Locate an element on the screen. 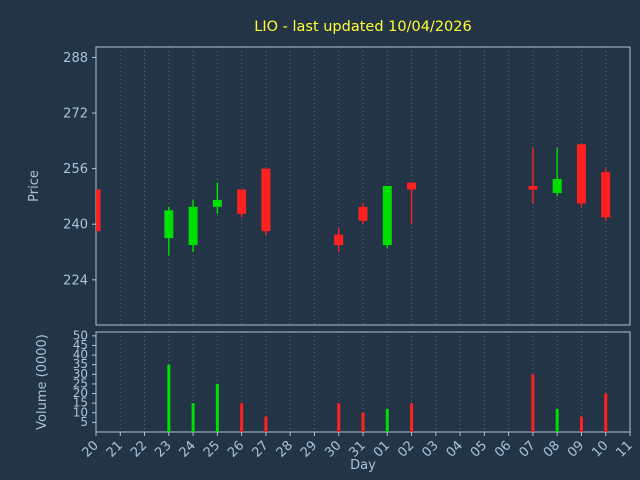 The width and height of the screenshot is (640, 480). volume-layer is located at coordinates (387, 398).